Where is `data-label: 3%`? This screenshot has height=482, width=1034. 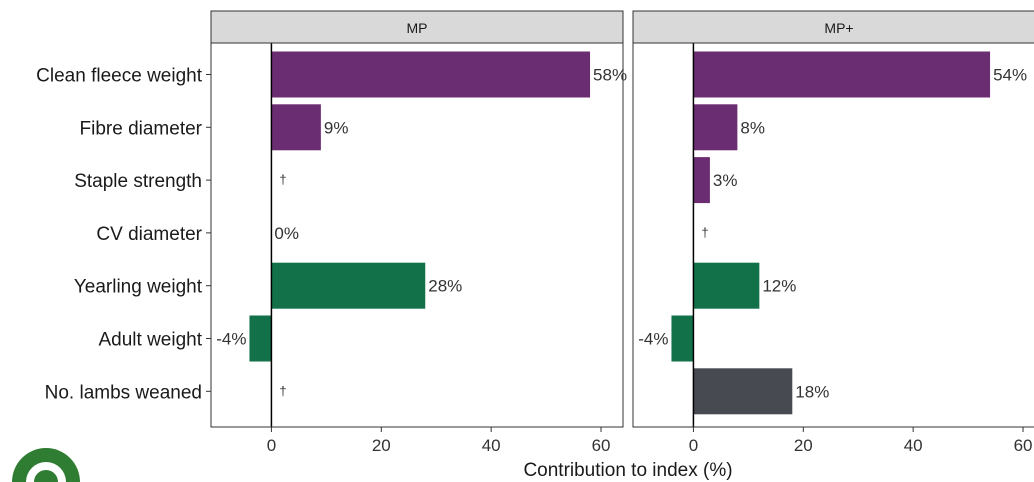
data-label: 3% is located at coordinates (725, 180).